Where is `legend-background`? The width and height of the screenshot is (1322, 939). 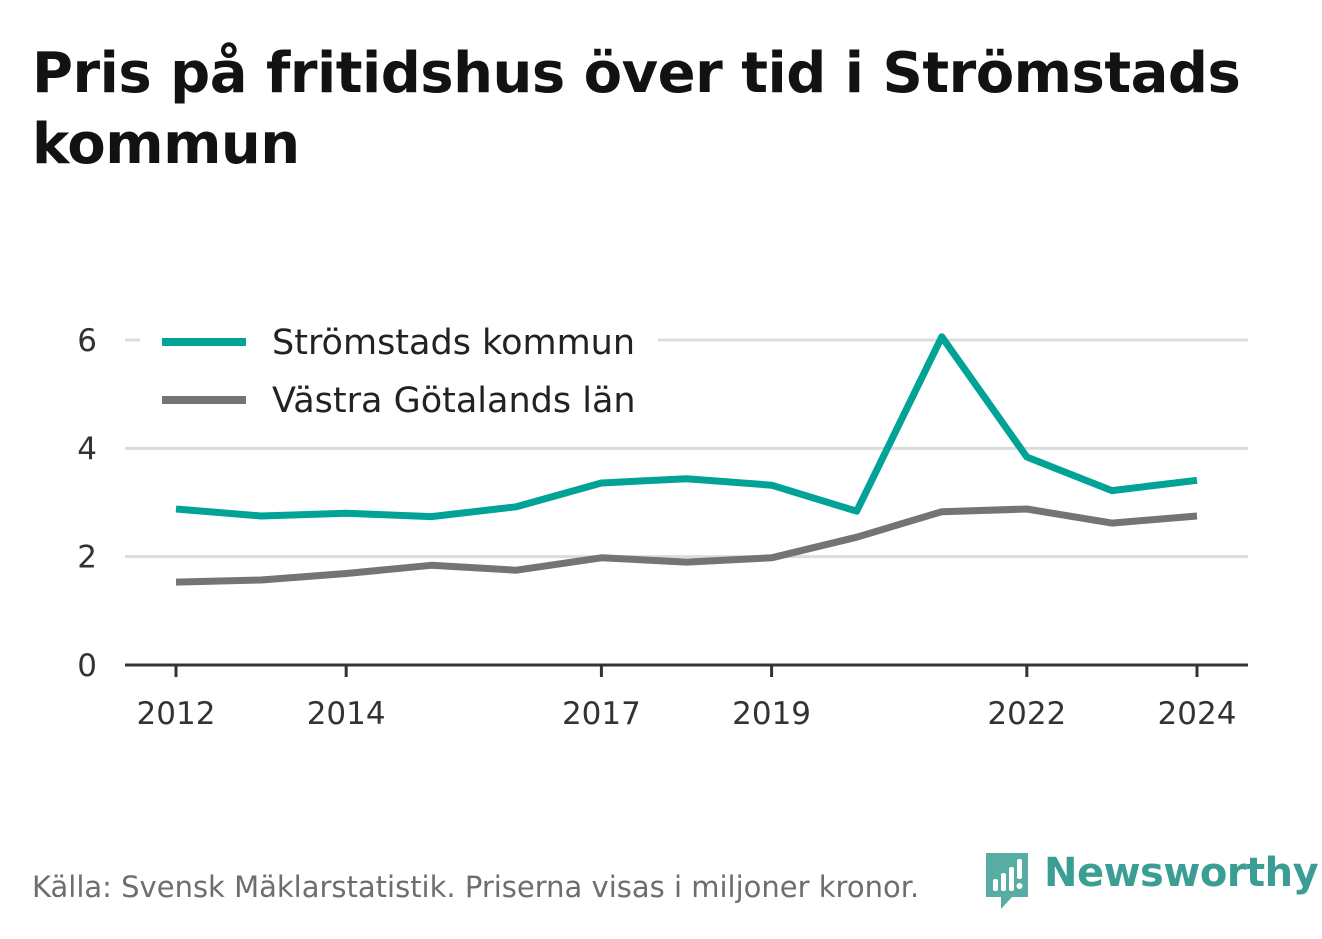
legend-background is located at coordinates (399, 372).